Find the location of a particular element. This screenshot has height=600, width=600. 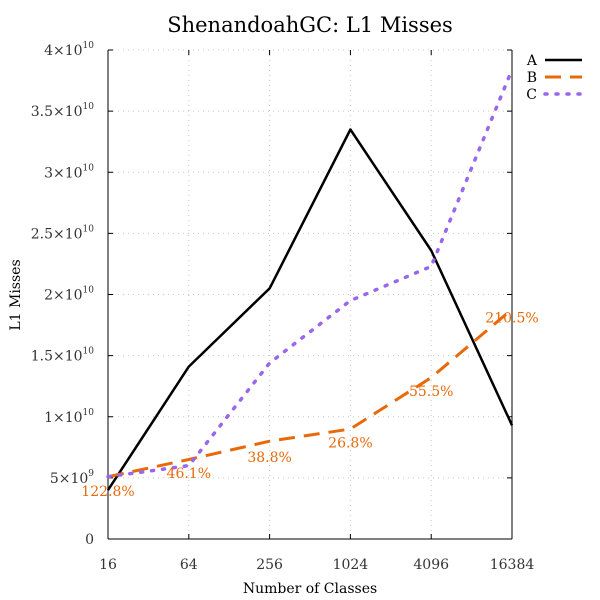

y-tick-label: 1×10¹⁰ is located at coordinates (69, 417).